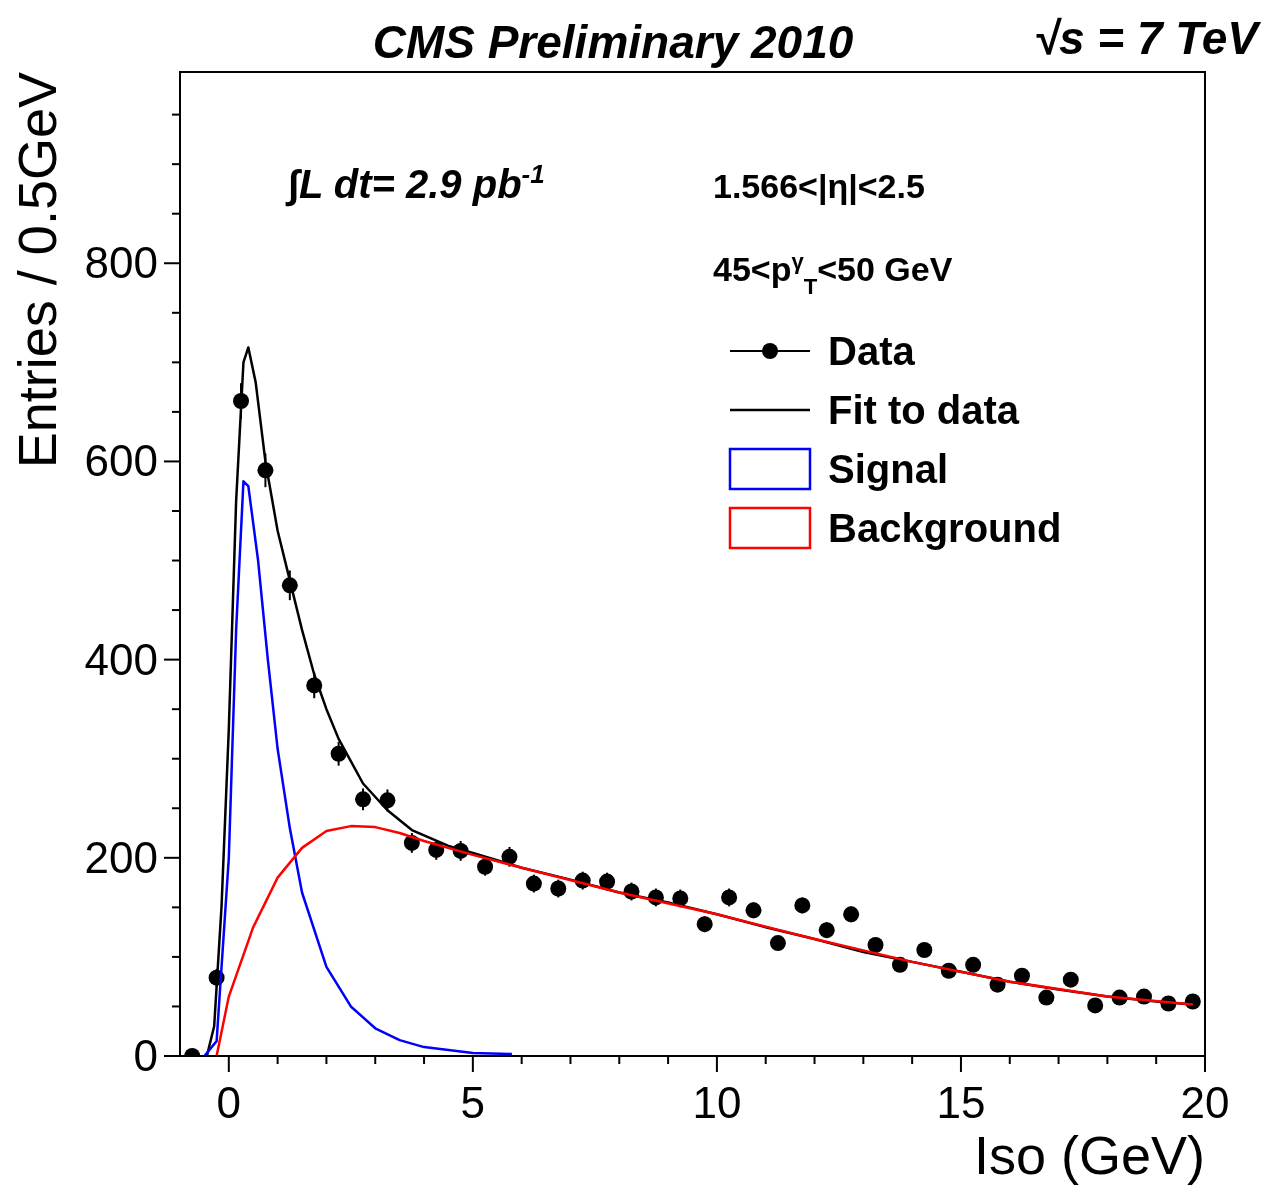 This screenshot has width=1271, height=1192. What do you see at coordinates (613, 42) in the screenshot?
I see `chart-title: CMS Preliminary 2010` at bounding box center [613, 42].